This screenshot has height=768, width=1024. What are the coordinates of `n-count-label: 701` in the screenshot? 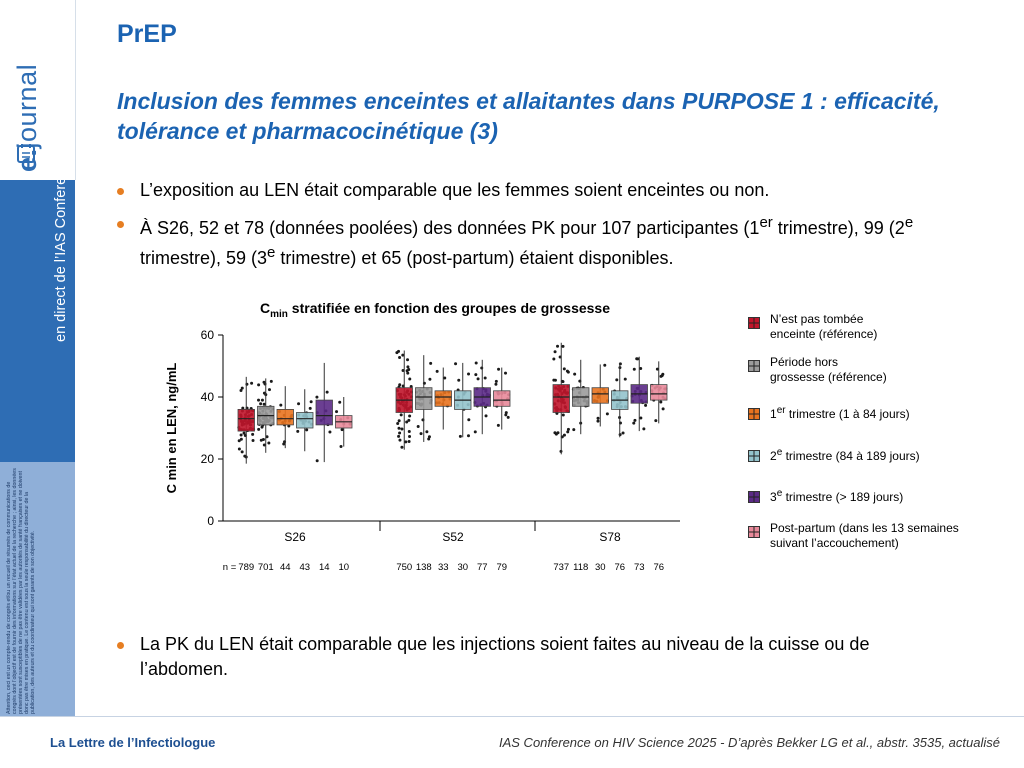 It's located at (266, 567).